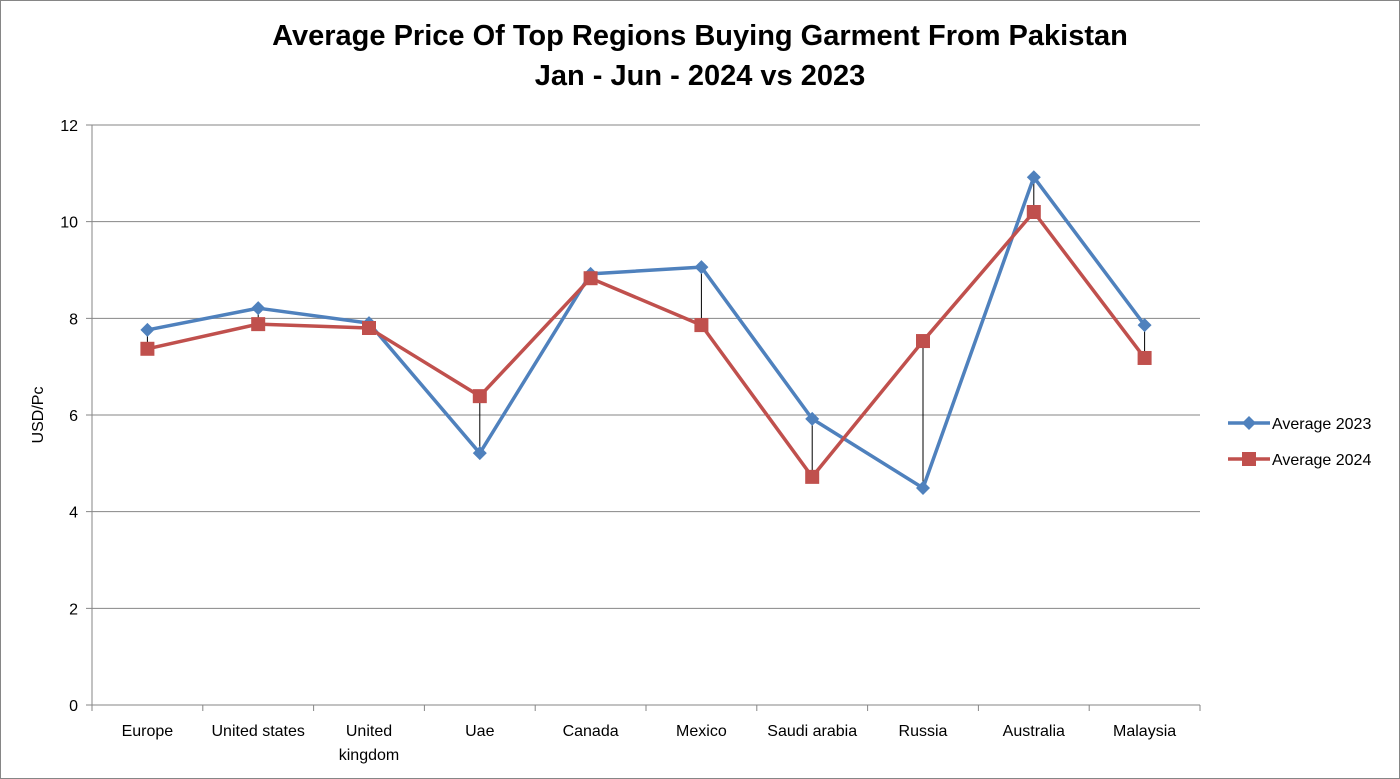  Describe the element at coordinates (69, 223) in the screenshot. I see `y-tick-label: 10` at that location.